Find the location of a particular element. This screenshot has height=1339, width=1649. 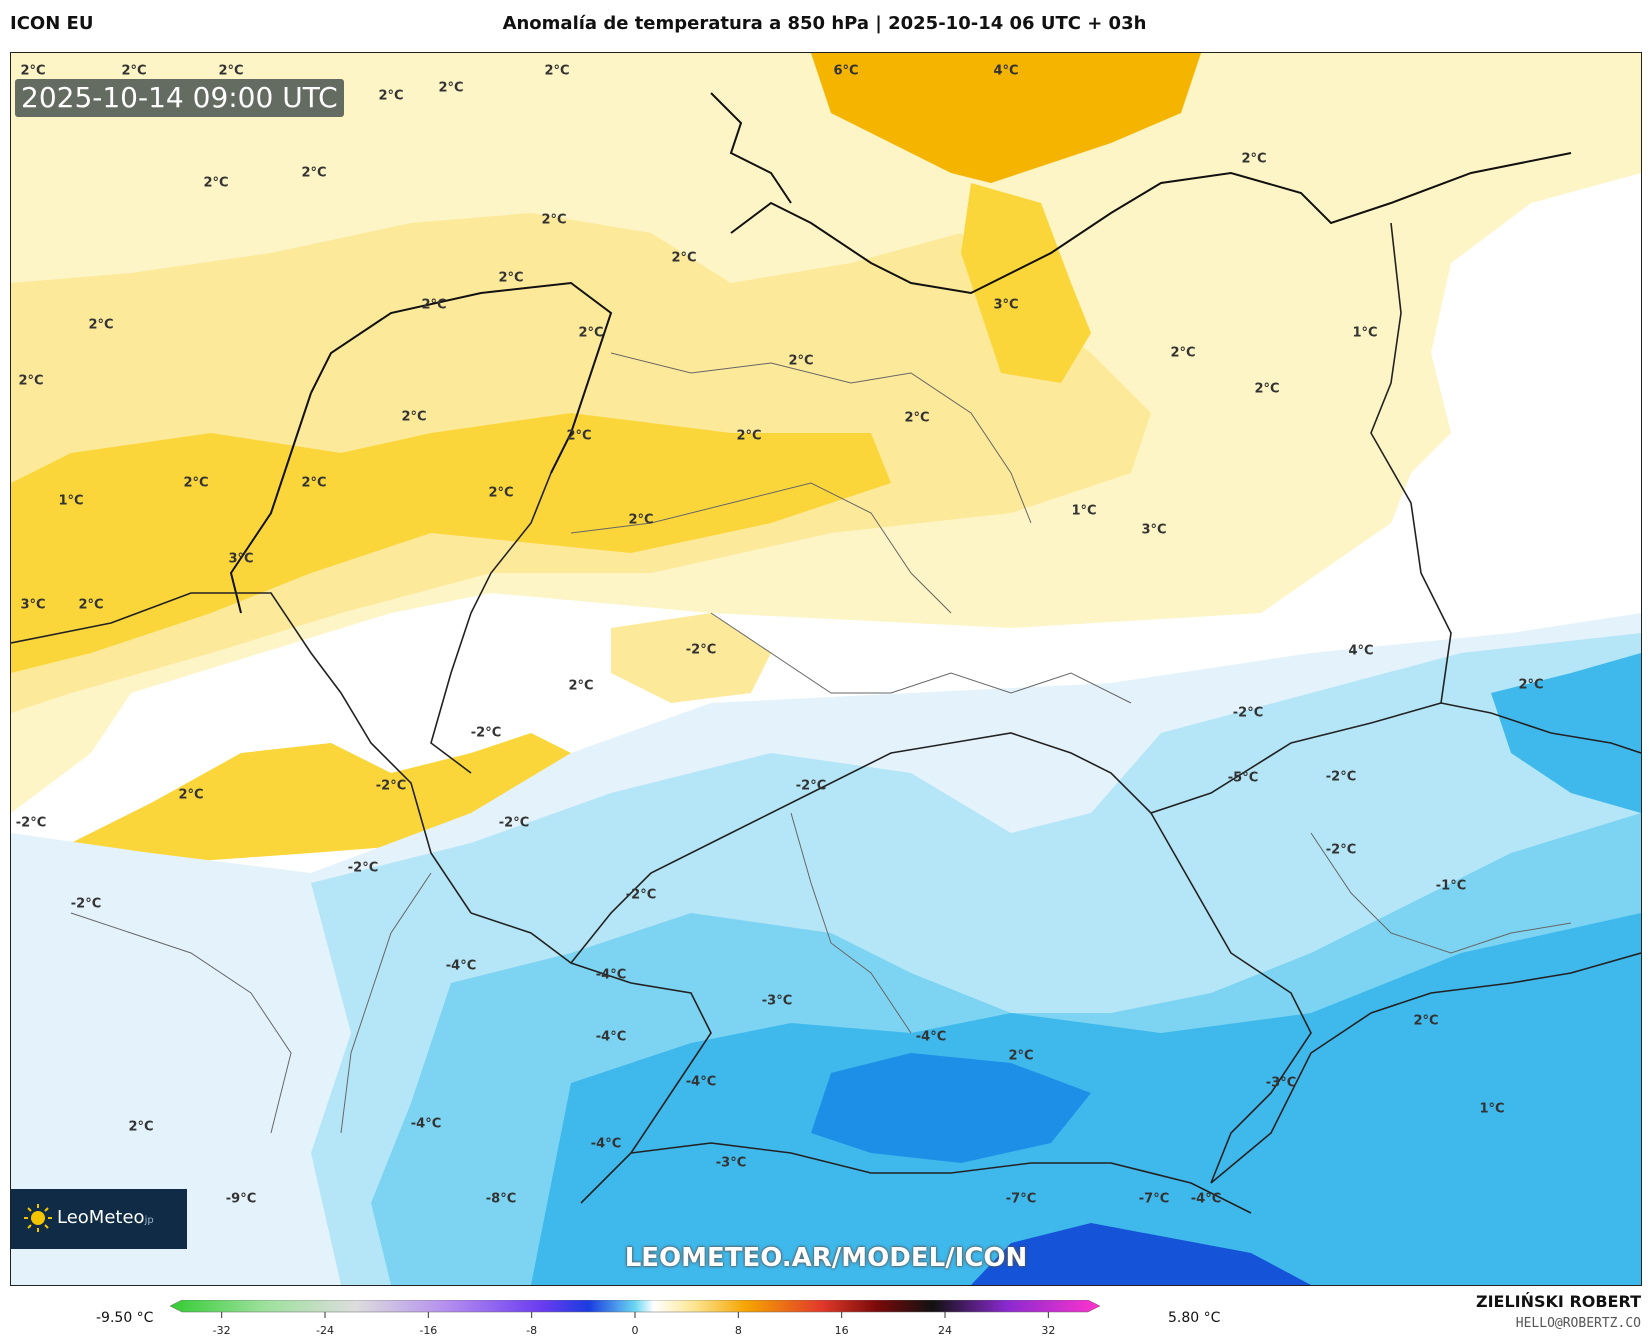

legend-max-label: 5.80 °C is located at coordinates (1194, 1318).